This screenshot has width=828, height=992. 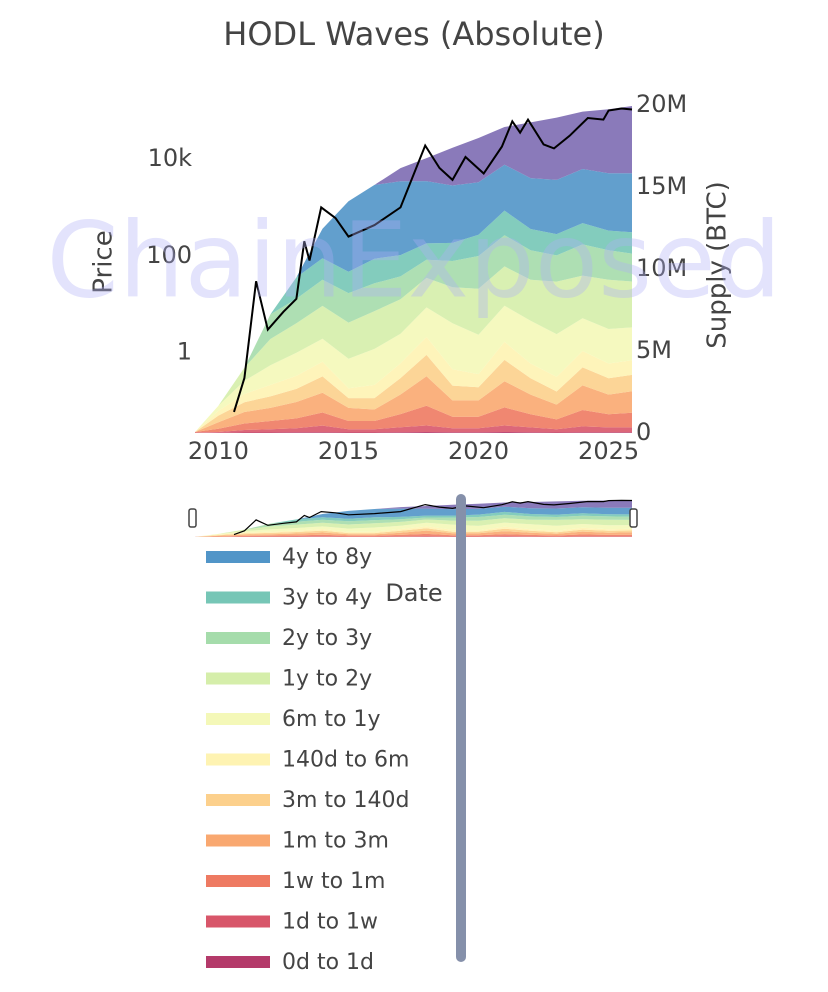 I want to click on legend-item: 1d to 1w, so click(x=292, y=922).